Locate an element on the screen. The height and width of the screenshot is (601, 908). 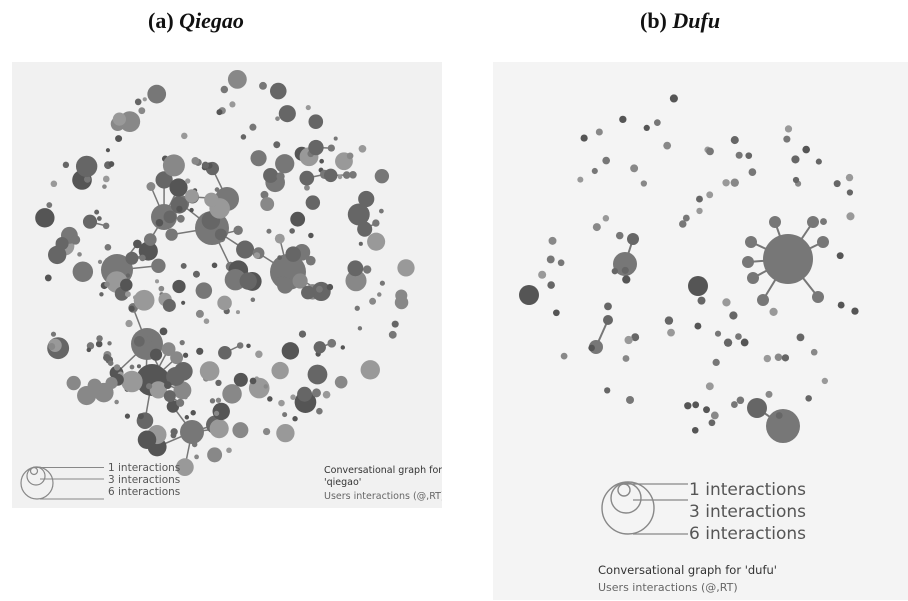
panel-a-caption-prefix: (a) is located at coordinates (164, 20).